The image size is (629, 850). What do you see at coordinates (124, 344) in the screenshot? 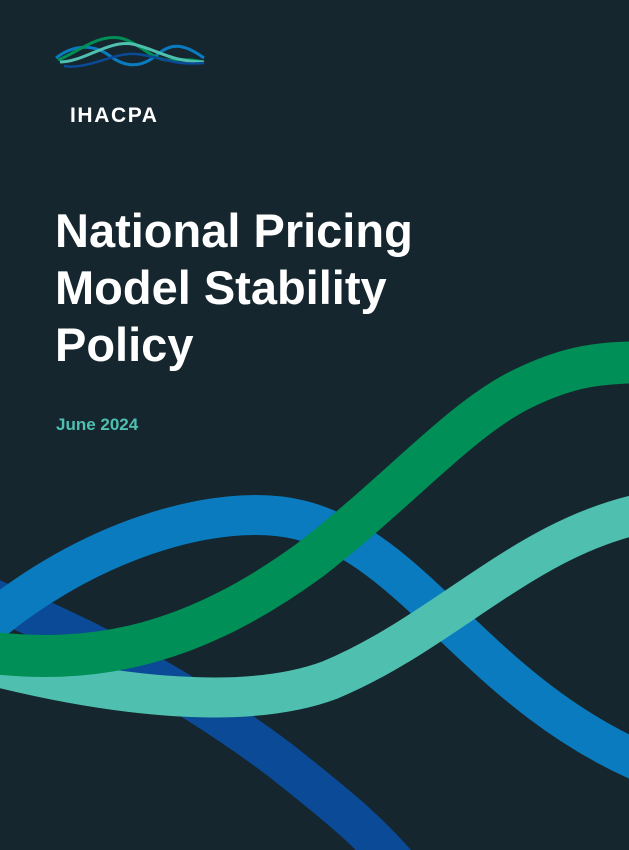
I see `title-line-3: Policy` at bounding box center [124, 344].